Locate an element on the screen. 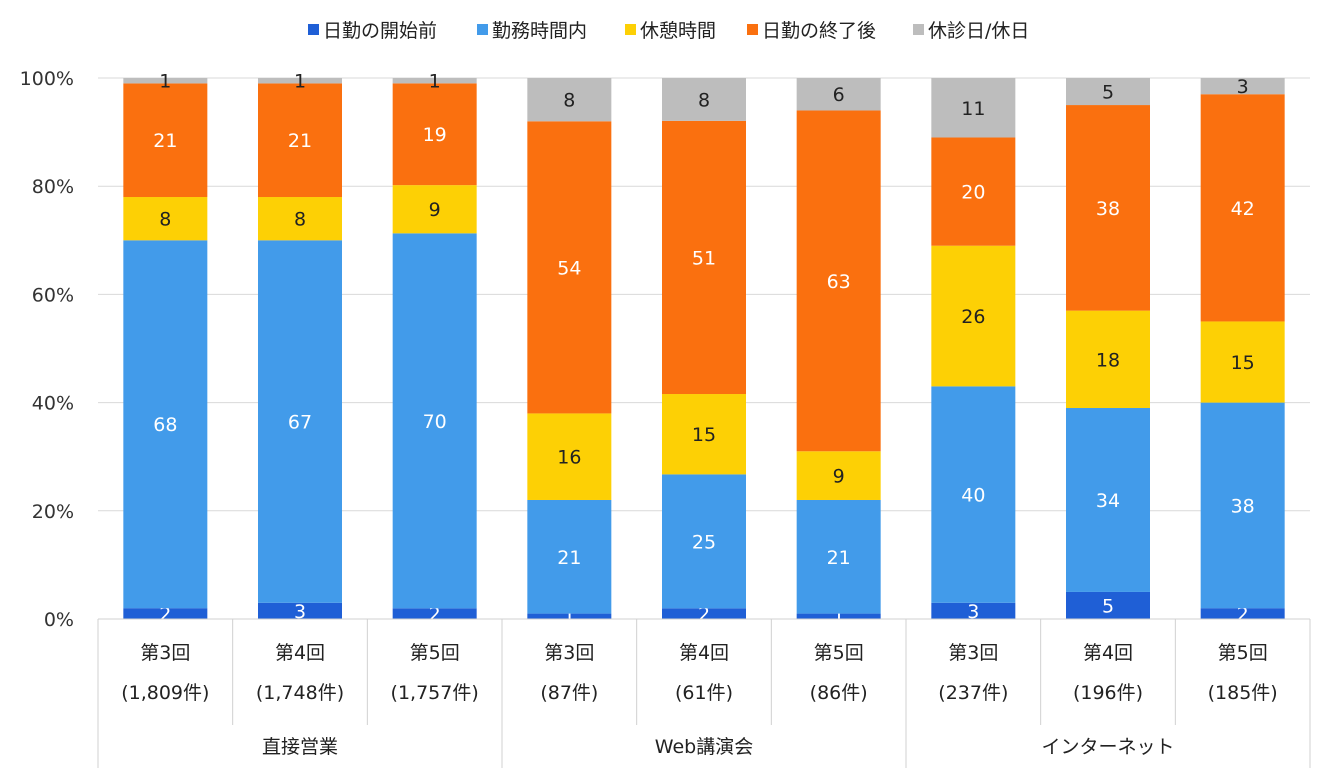 Image resolution: width=1335 pixels, height=781 pixels. data-label: 11 is located at coordinates (973, 109).